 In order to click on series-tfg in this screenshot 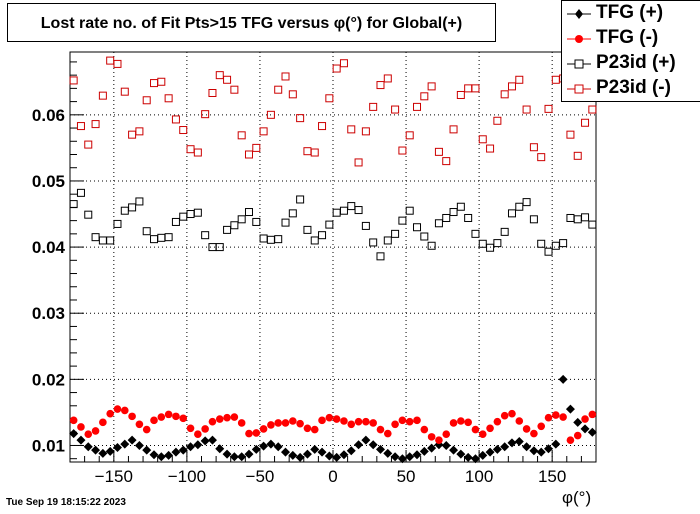, I will do `click(333, 424)`.